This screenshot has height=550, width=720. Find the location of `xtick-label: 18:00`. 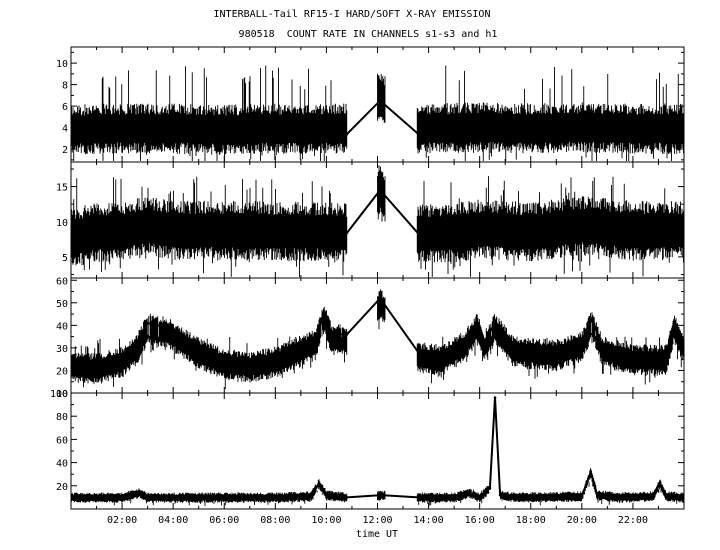

xtick-label: 18:00 is located at coordinates (531, 520).